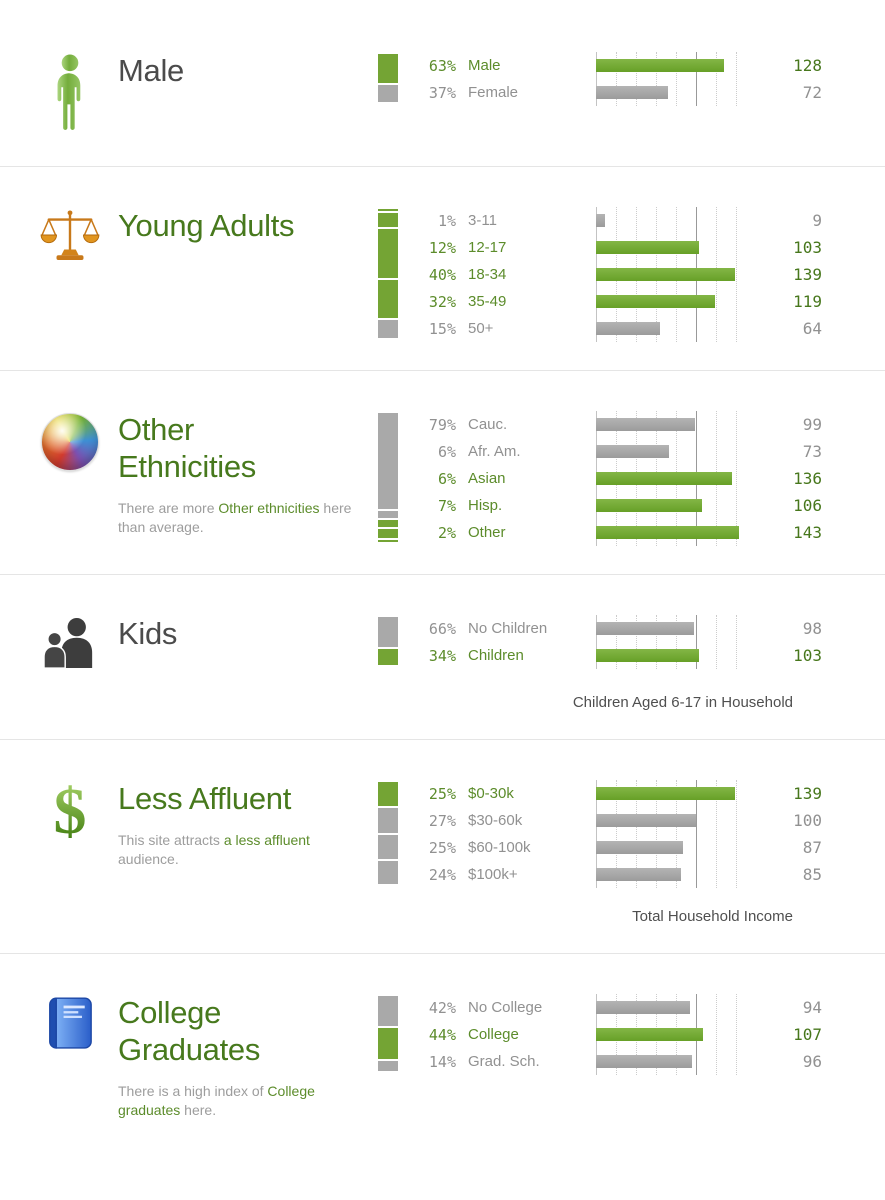  I want to click on icon-slot: $, so click(70, 811).